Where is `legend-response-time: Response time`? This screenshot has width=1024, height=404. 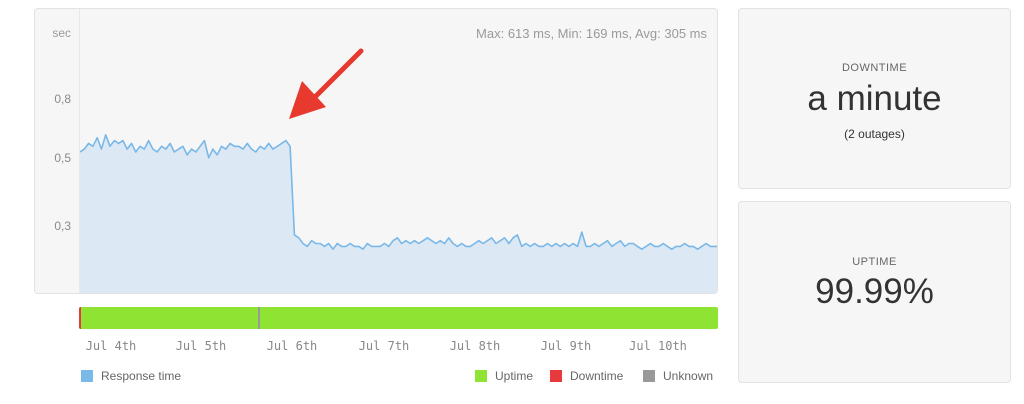
legend-response-time: Response time is located at coordinates (131, 376).